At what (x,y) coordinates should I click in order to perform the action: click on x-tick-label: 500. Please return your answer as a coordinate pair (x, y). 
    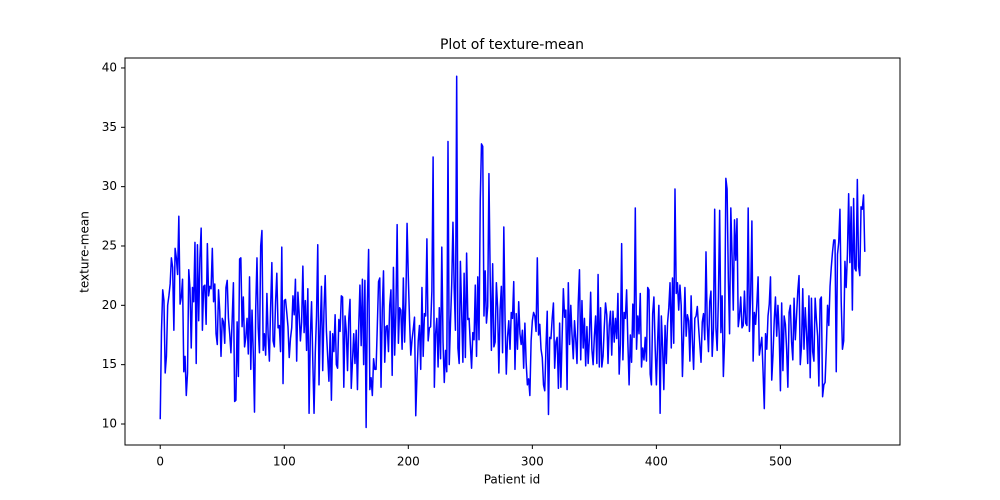
    Looking at the image, I should click on (780, 462).